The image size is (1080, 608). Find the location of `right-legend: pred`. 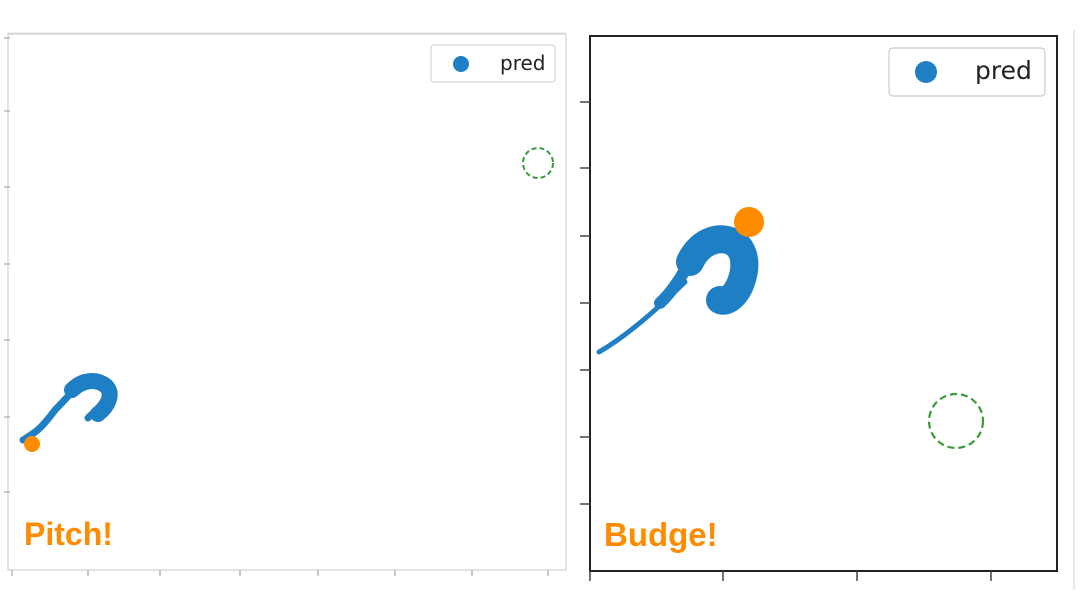

right-legend: pred is located at coordinates (967, 72).